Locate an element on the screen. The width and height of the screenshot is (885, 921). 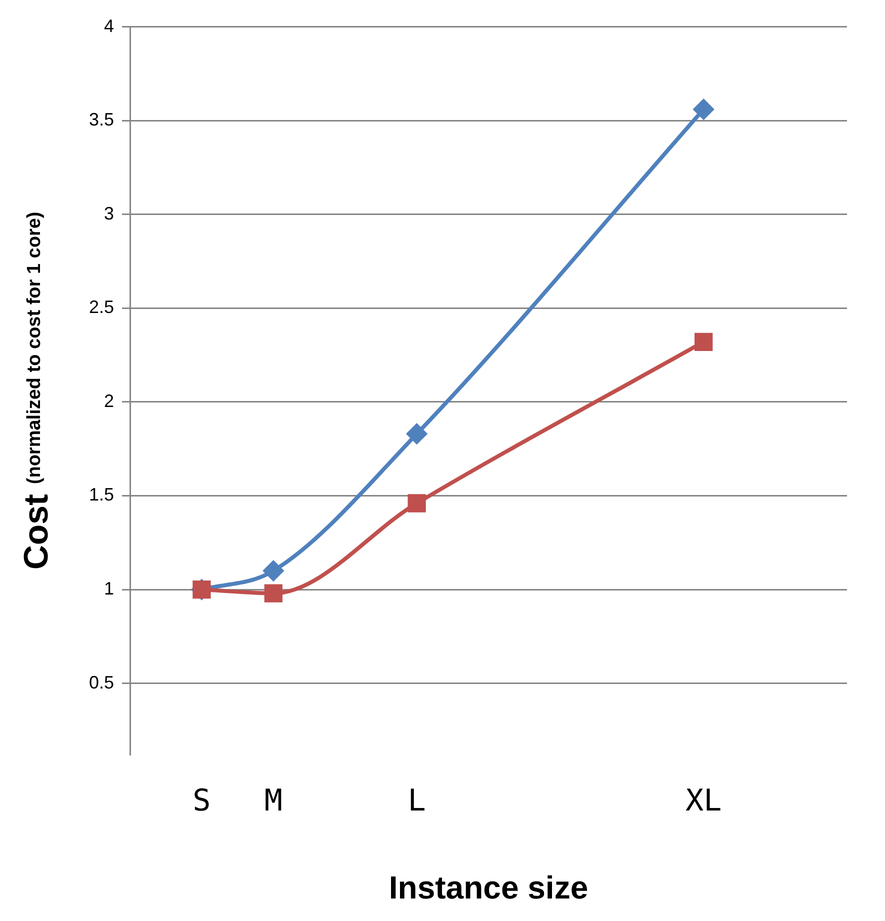
y-tick-label: 3 is located at coordinates (109, 213).